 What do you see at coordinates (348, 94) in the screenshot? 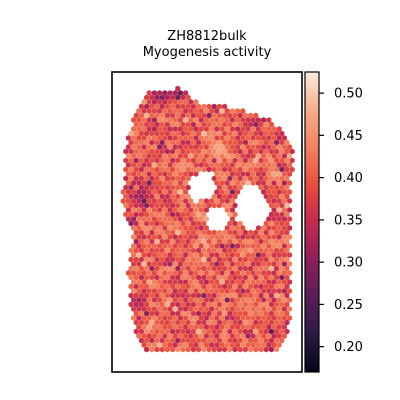
I see `colorbar-tick-label: 0.50` at bounding box center [348, 94].